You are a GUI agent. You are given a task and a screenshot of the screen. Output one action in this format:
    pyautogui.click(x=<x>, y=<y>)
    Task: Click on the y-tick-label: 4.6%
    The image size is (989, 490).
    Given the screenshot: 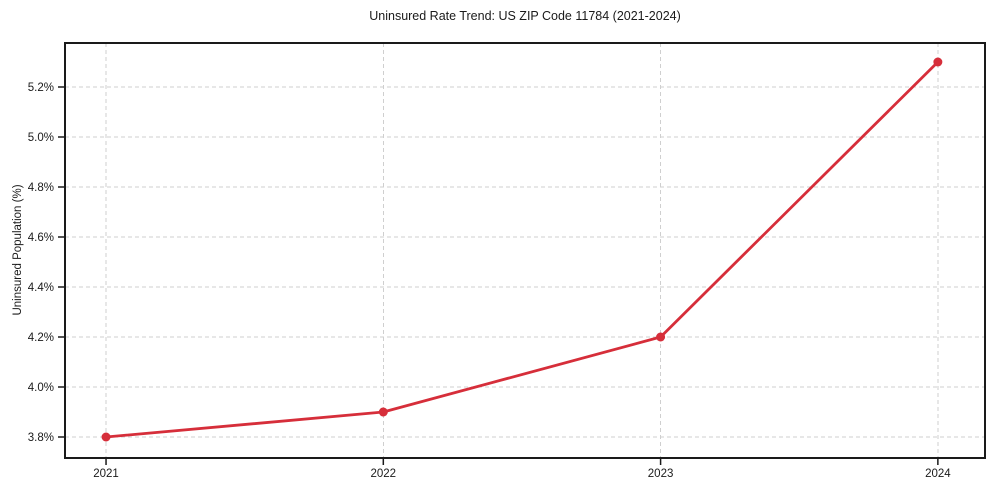 What is the action you would take?
    pyautogui.click(x=41, y=238)
    